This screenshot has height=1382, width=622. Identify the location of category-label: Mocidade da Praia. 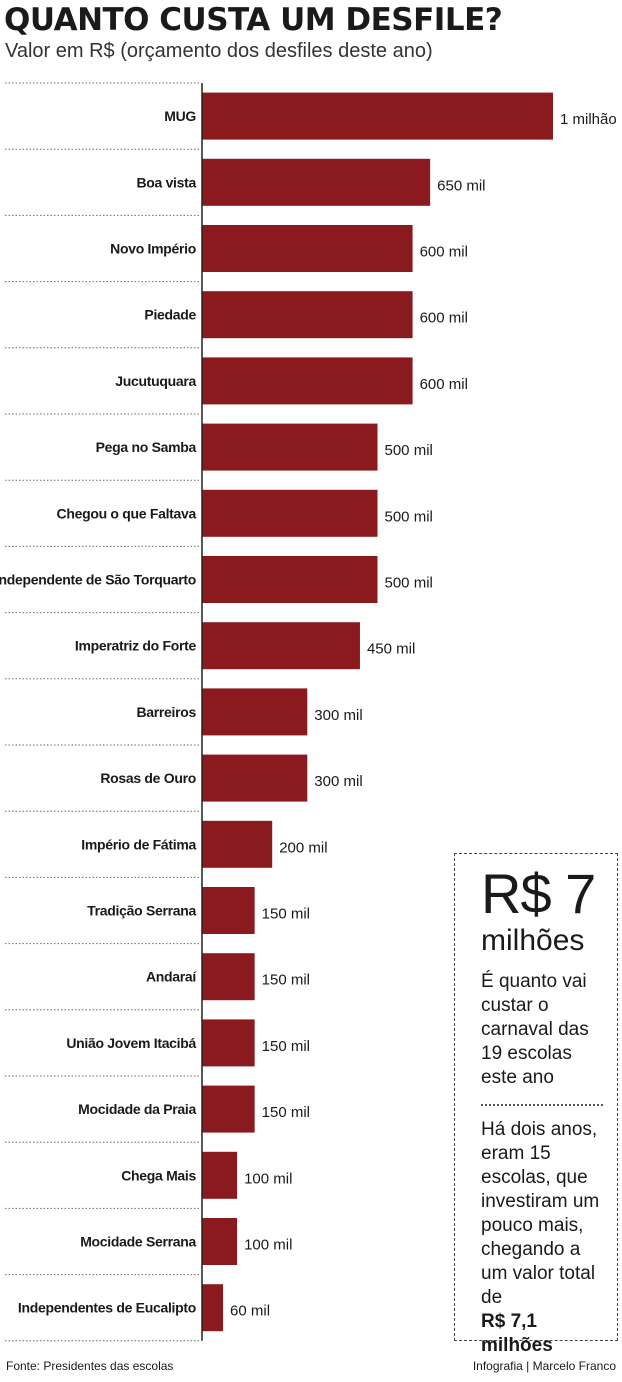
(137, 1109).